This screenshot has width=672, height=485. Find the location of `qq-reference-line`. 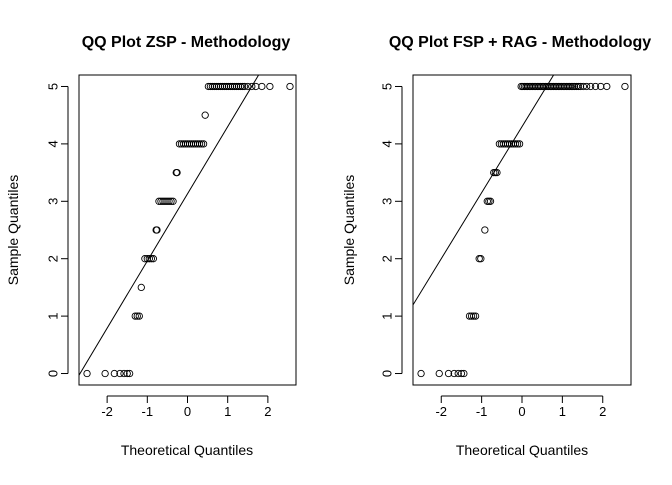

qq-reference-line is located at coordinates (484, 190).